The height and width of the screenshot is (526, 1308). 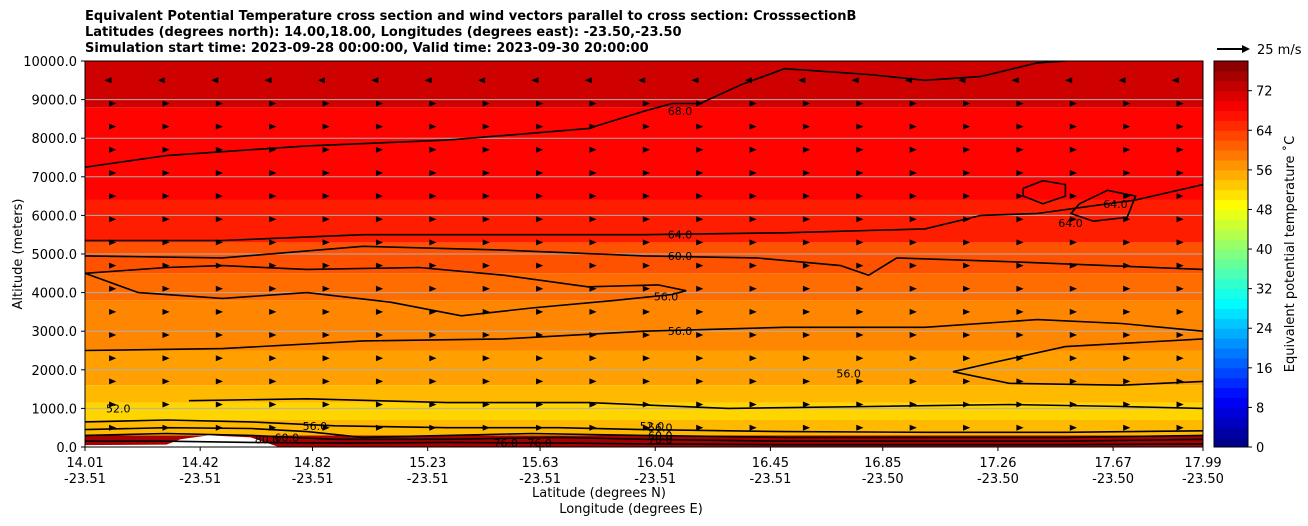 What do you see at coordinates (997, 463) in the screenshot?
I see `x-tick-label-lat-8: 17.26` at bounding box center [997, 463].